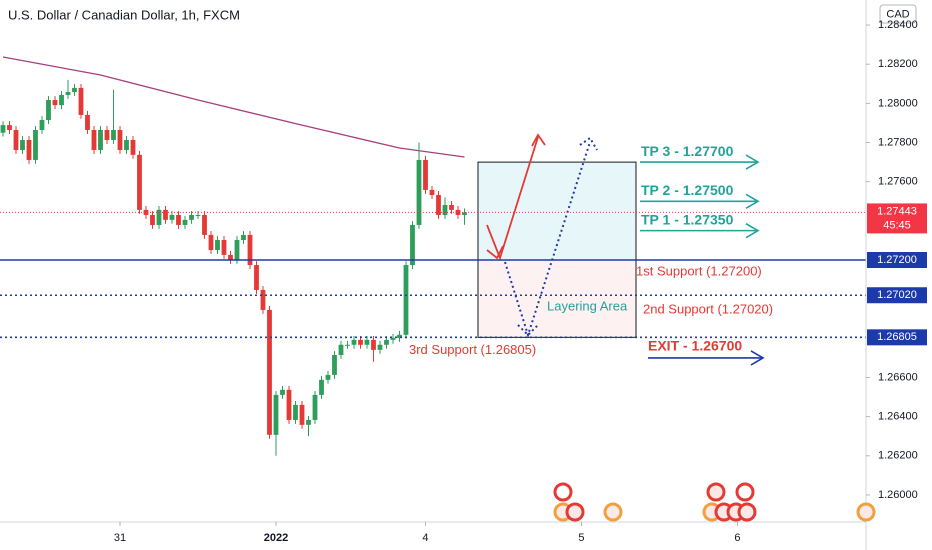  I want to click on x-tick-label: 31, so click(120, 538).